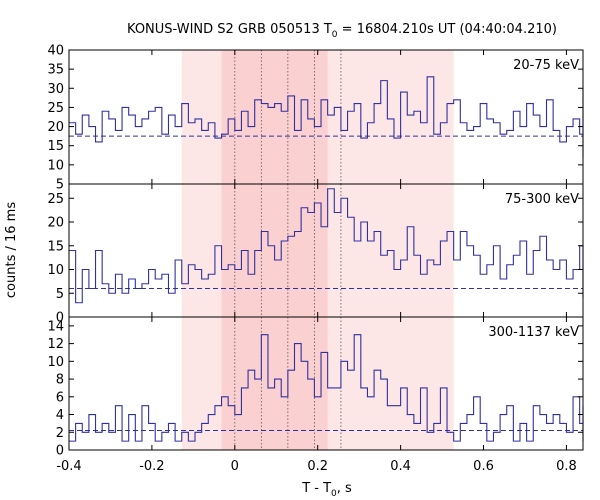 This screenshot has height=500, width=600. Describe the element at coordinates (326, 490) in the screenshot. I see `x-axis-label: T - T0, s` at that location.